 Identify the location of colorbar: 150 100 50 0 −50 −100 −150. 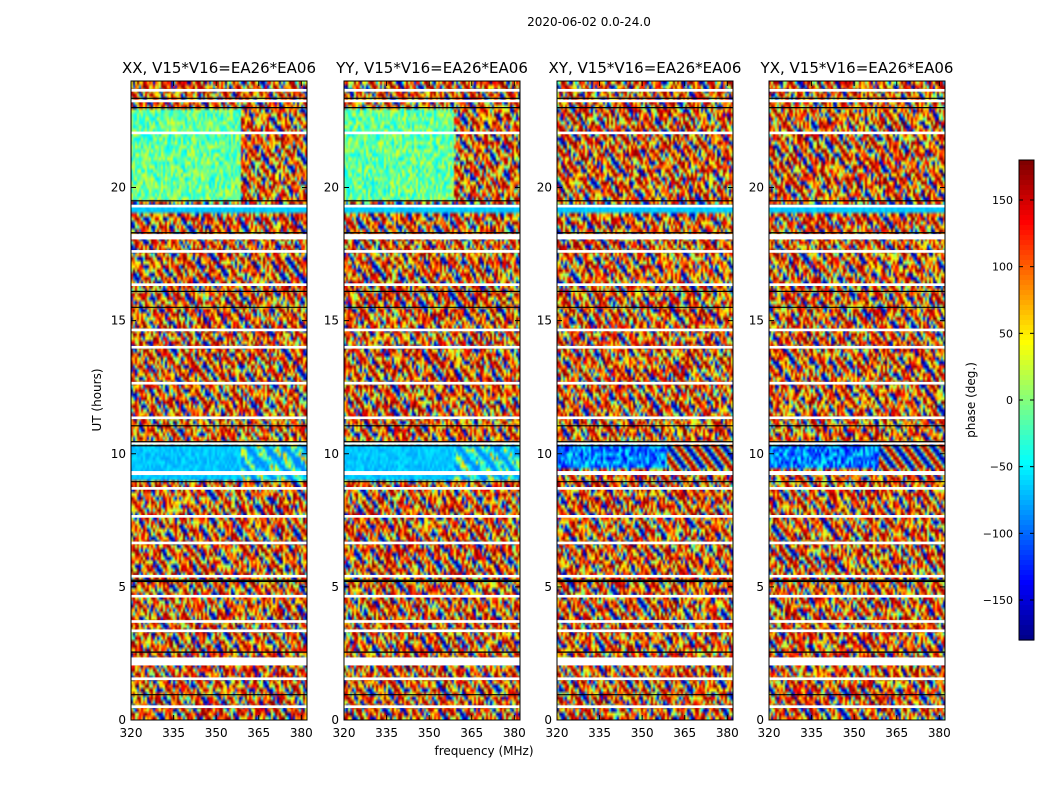
(1009, 400).